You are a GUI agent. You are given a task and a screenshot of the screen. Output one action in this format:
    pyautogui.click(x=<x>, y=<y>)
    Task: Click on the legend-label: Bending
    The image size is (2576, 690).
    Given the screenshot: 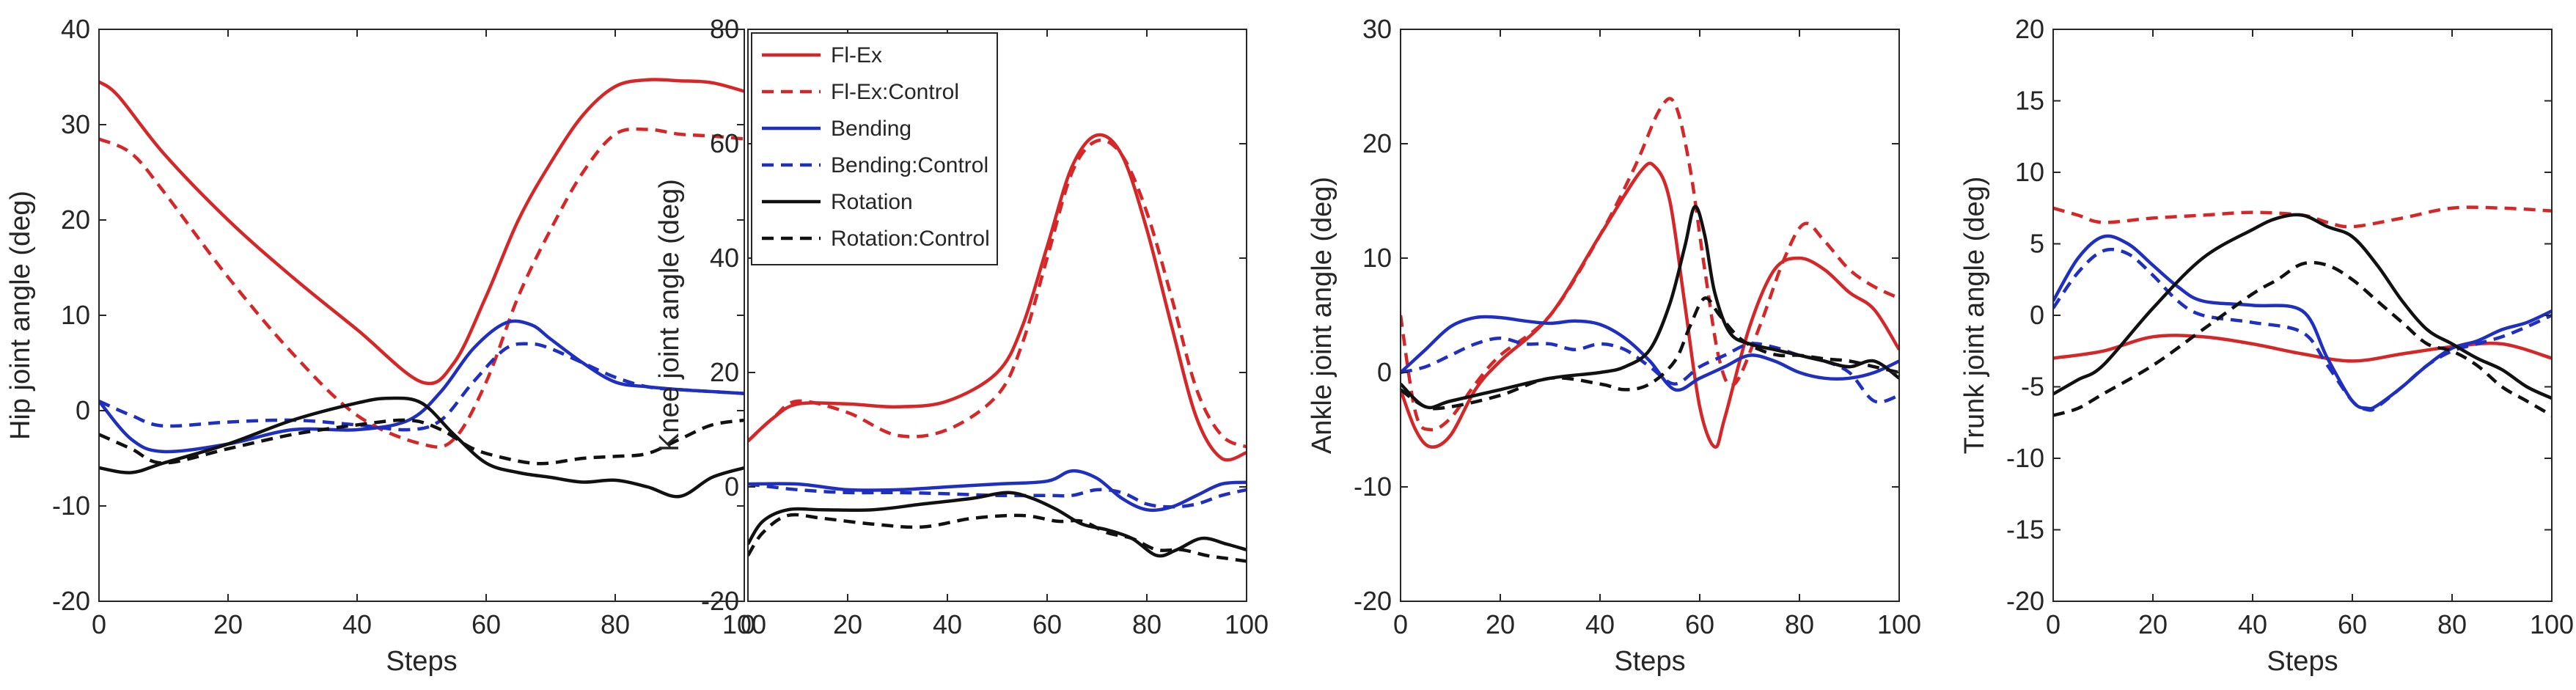 What is the action you would take?
    pyautogui.click(x=871, y=129)
    